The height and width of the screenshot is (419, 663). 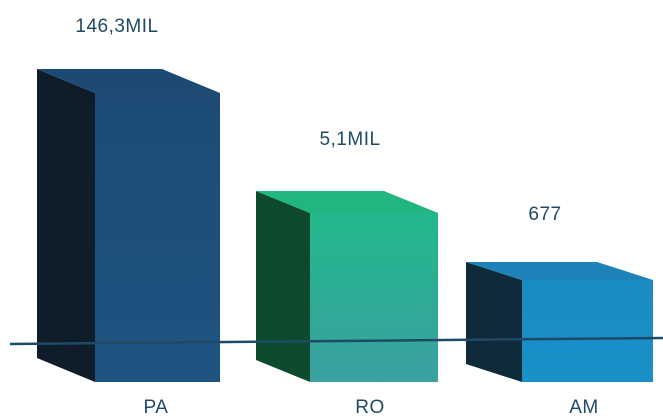 I want to click on value-label-ro: 5,1MIL, so click(x=349, y=139).